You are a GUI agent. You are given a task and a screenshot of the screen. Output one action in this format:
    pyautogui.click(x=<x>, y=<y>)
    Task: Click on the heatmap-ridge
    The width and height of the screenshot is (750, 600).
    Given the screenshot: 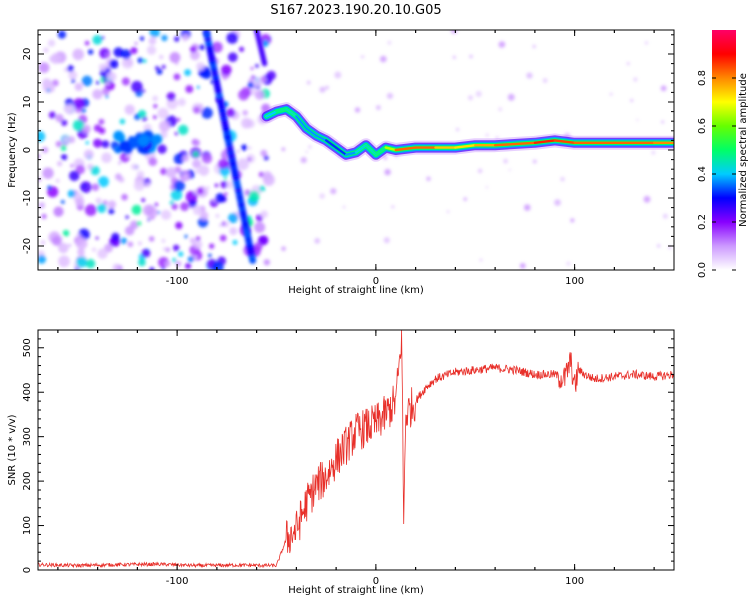 What is the action you would take?
    pyautogui.click(x=466, y=132)
    